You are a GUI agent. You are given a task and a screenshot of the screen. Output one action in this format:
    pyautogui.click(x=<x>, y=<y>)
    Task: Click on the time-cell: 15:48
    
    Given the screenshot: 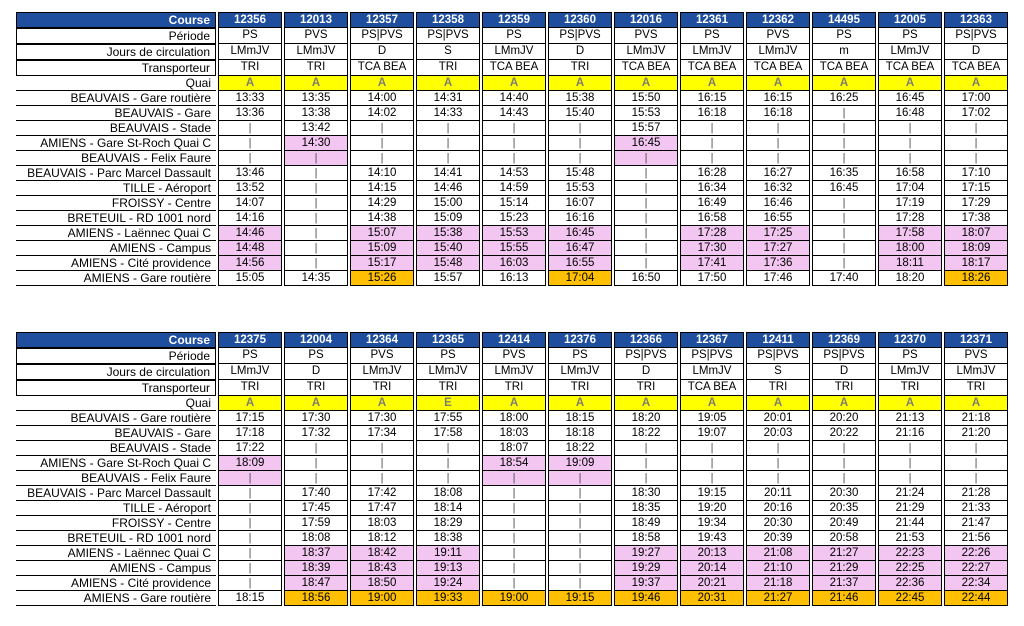 What is the action you would take?
    pyautogui.click(x=448, y=263)
    